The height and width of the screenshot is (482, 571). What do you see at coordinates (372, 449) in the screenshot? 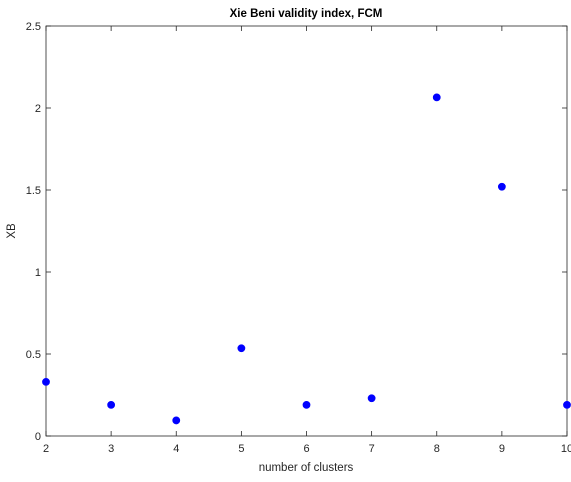
I see `x-tick-label: 7` at bounding box center [372, 449].